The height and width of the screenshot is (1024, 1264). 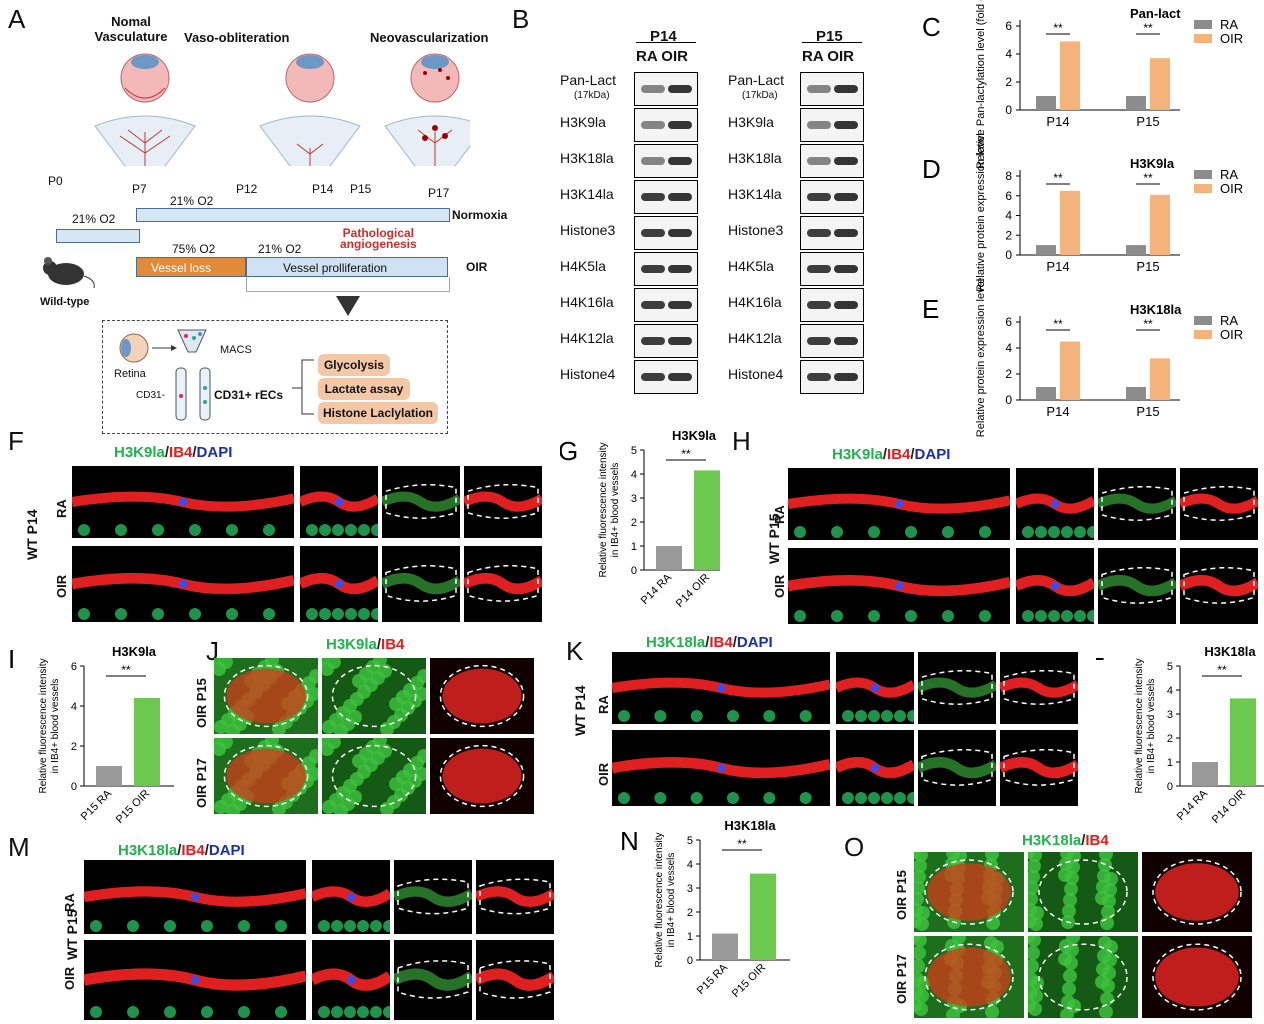 What do you see at coordinates (686, 454) in the screenshot?
I see `chart-g-sig: **` at bounding box center [686, 454].